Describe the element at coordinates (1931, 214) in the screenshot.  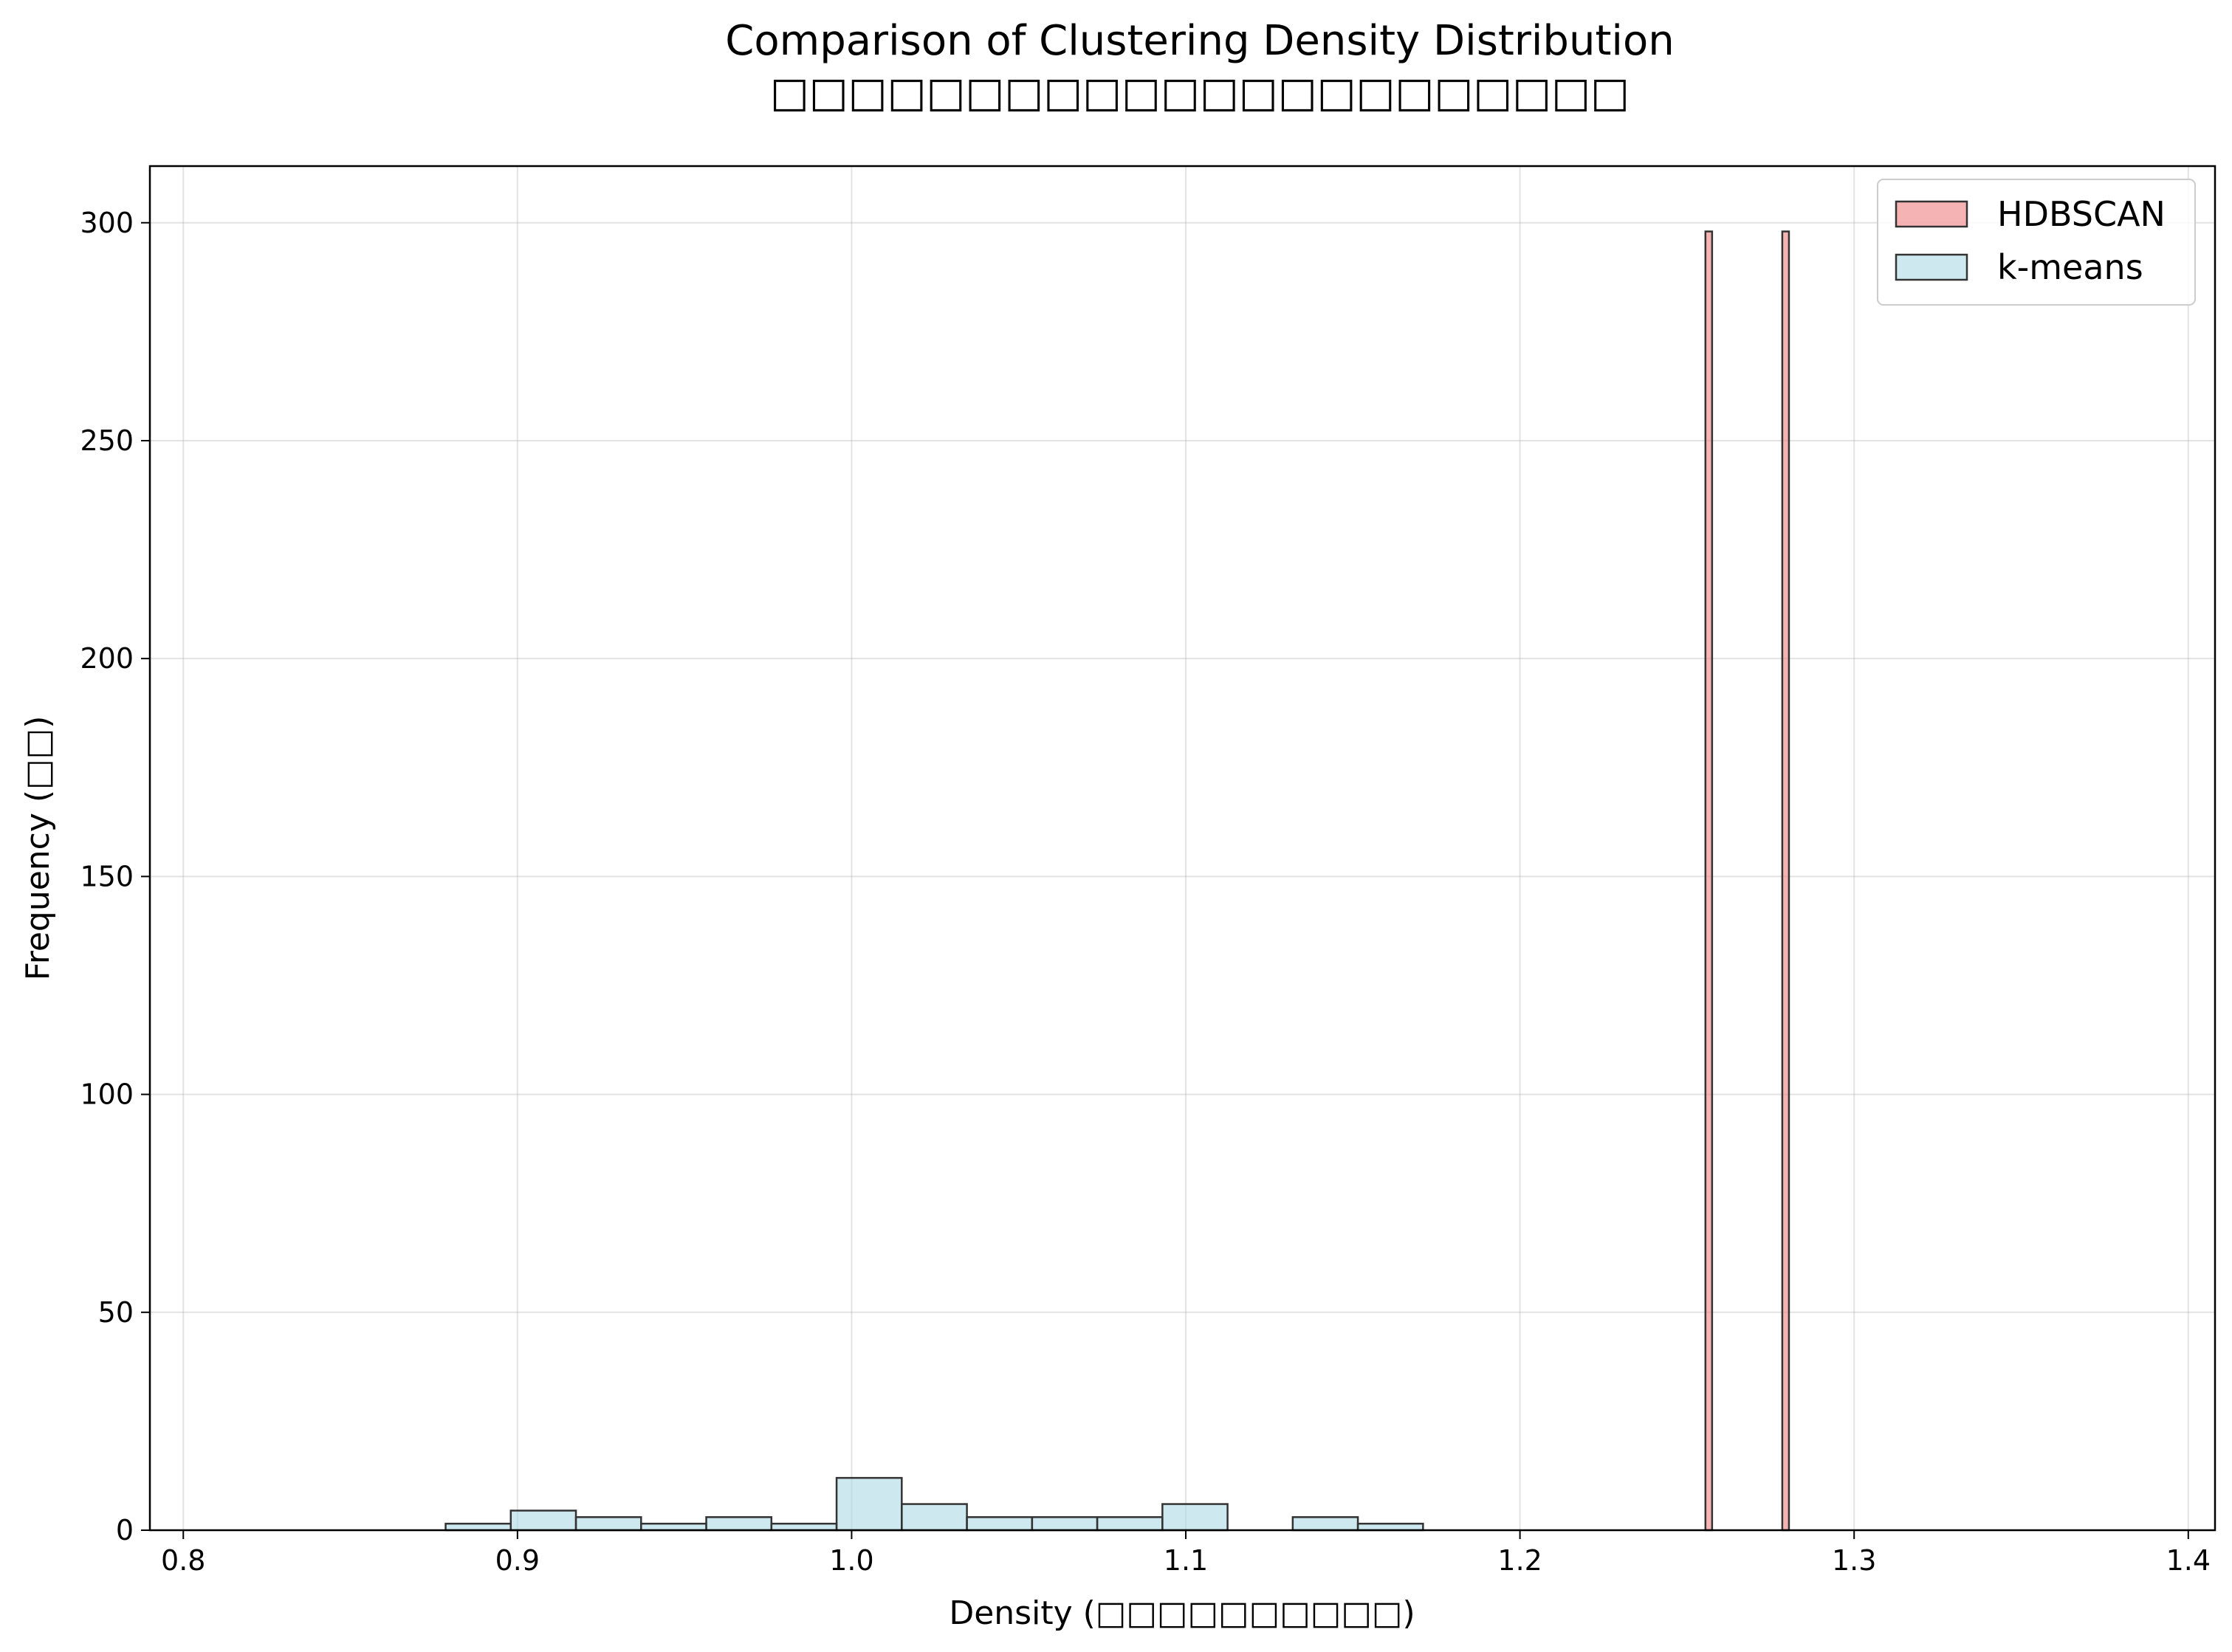
I see `legend-swatch-hdbscan` at that location.